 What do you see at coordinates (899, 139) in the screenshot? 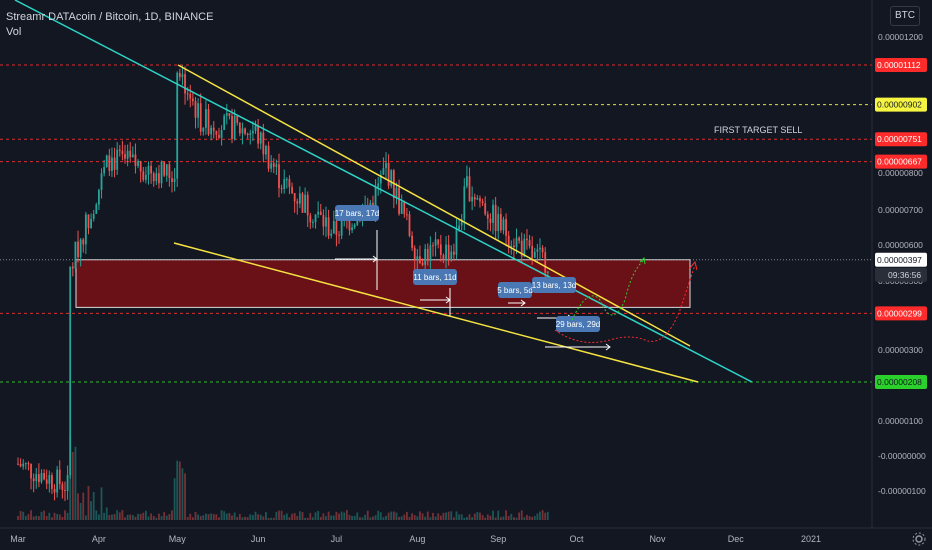
I see `price-label-value: 0.00000751` at bounding box center [899, 139].